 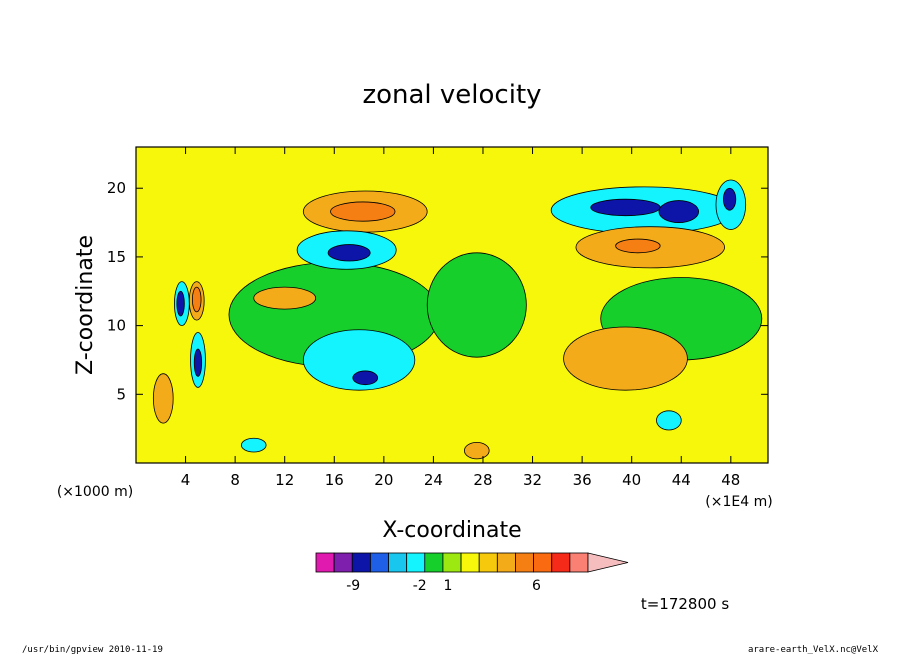 I want to click on y-tick-label: 10, so click(x=116, y=326).